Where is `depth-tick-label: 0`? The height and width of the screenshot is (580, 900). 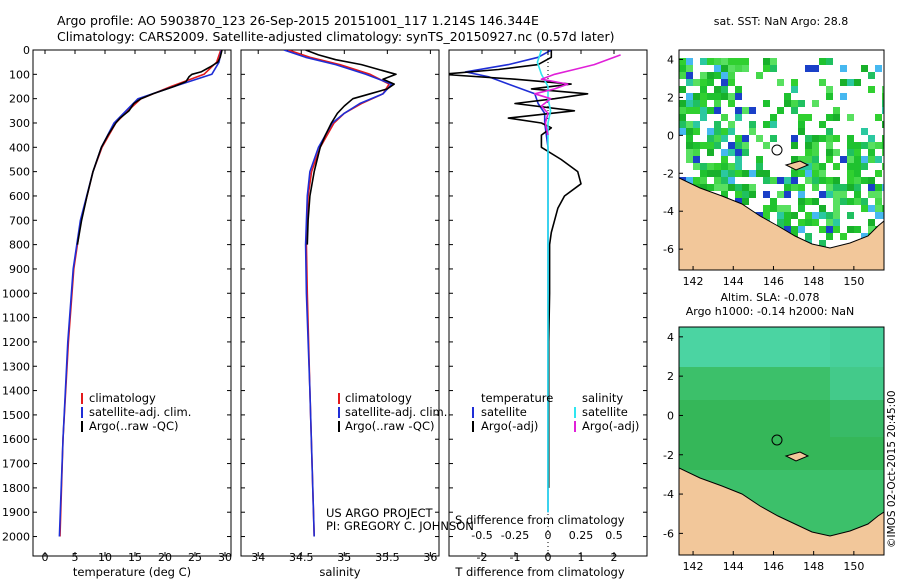
depth-tick-label: 0 is located at coordinates (26, 50).